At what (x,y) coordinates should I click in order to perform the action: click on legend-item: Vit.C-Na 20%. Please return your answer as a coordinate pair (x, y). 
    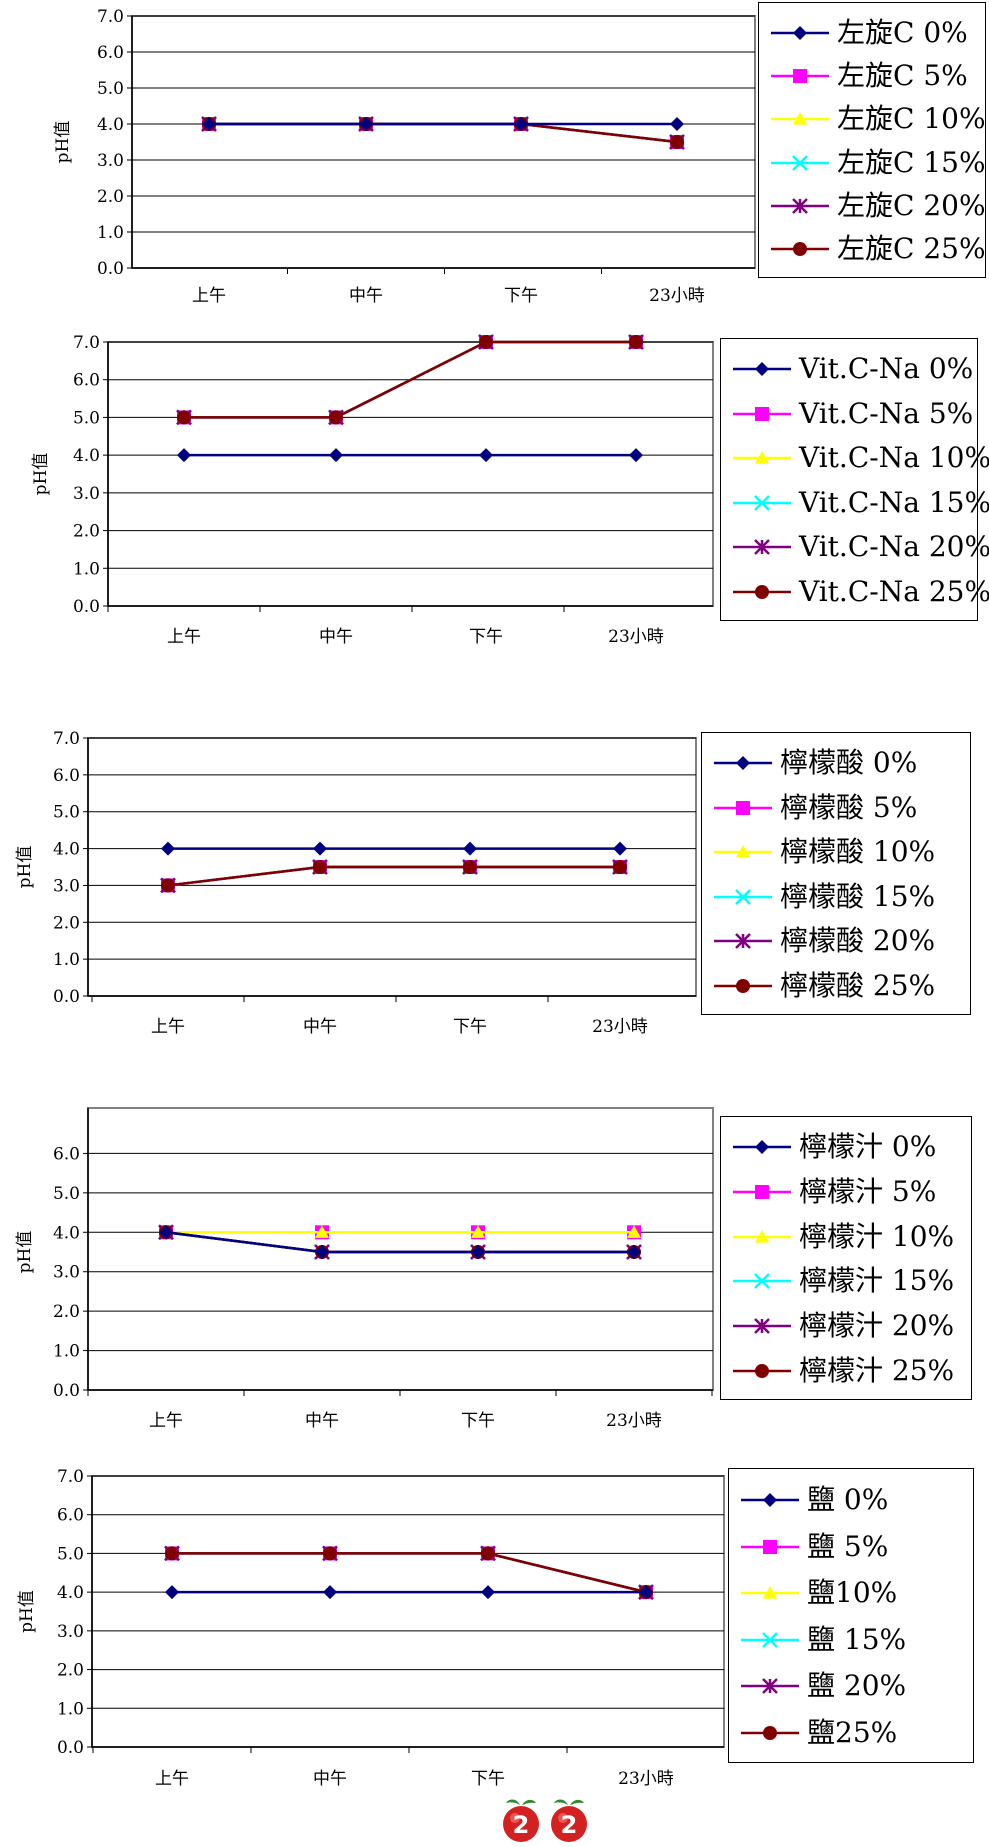
    Looking at the image, I should click on (855, 547).